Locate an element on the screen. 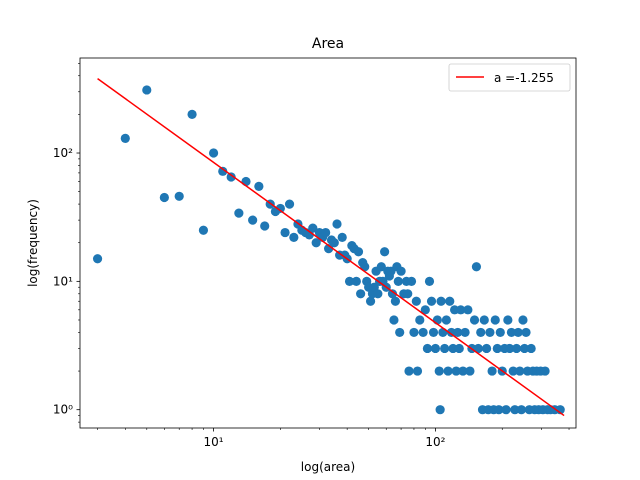 This screenshot has height=480, width=640. y-tick-label: 10⁰ is located at coordinates (63, 410).